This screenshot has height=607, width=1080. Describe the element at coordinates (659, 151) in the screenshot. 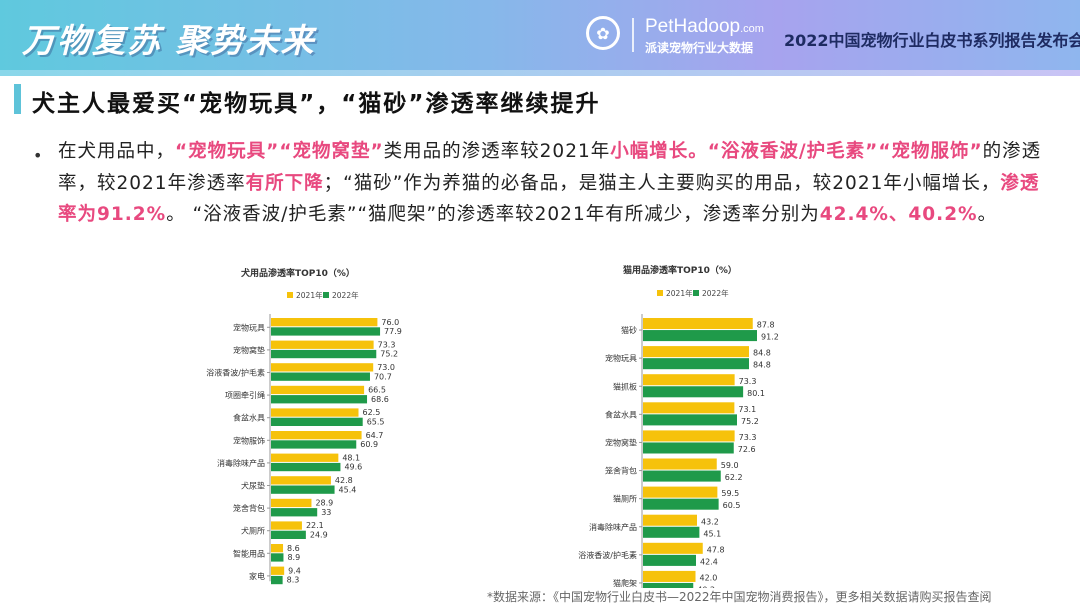

I see `highlight-text: 小幅增长。` at that location.